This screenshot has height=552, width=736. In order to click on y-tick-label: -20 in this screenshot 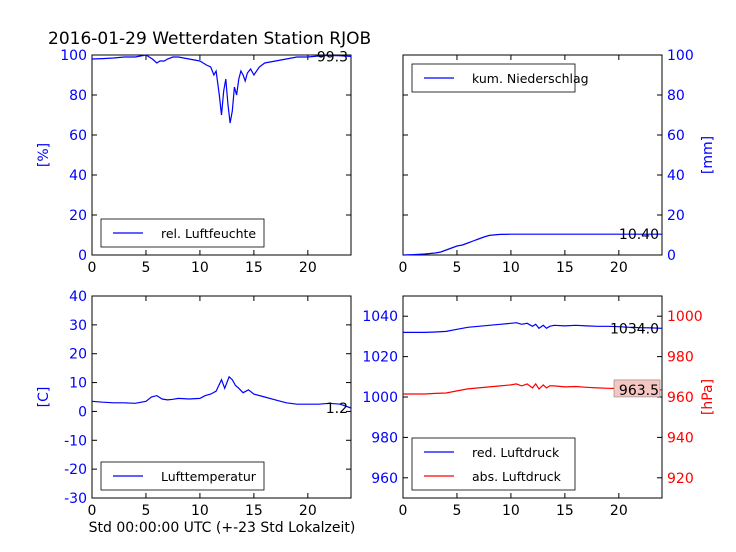, I will do `click(75, 470)`.